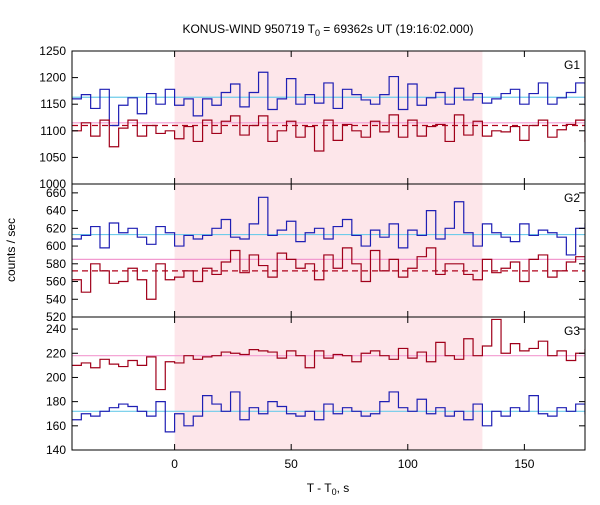 The height and width of the screenshot is (505, 600). Describe the element at coordinates (56, 228) in the screenshot. I see `y-tick-label: 620` at that location.